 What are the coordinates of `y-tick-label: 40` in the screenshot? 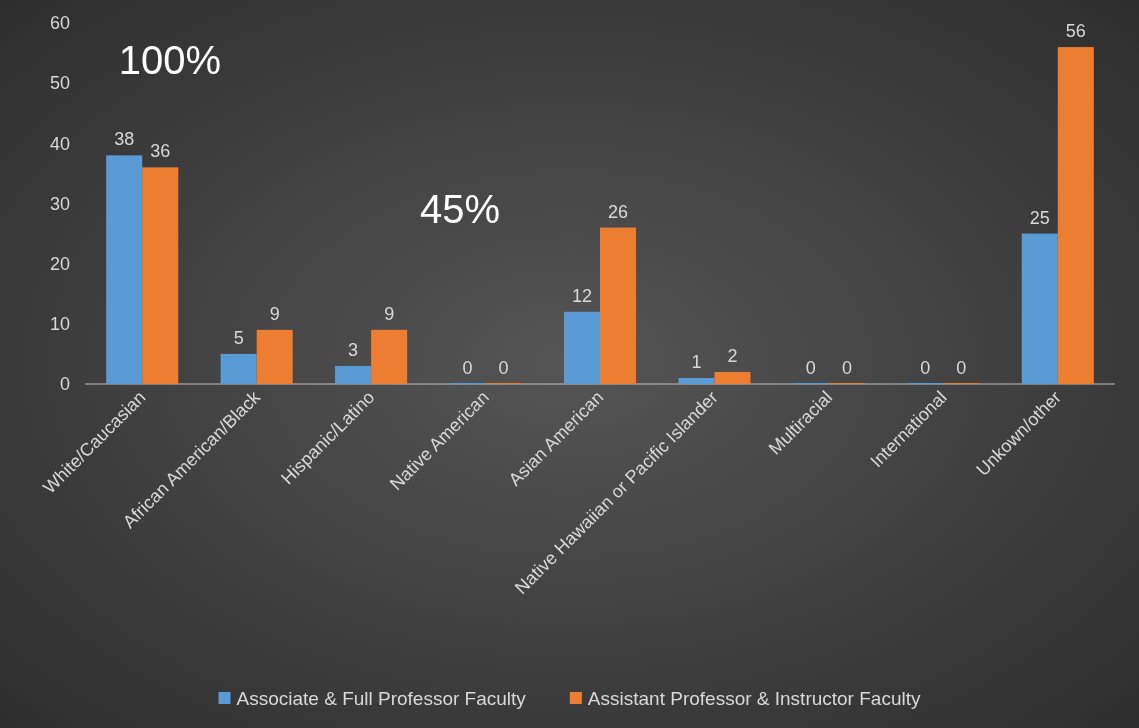 It's located at (59, 143).